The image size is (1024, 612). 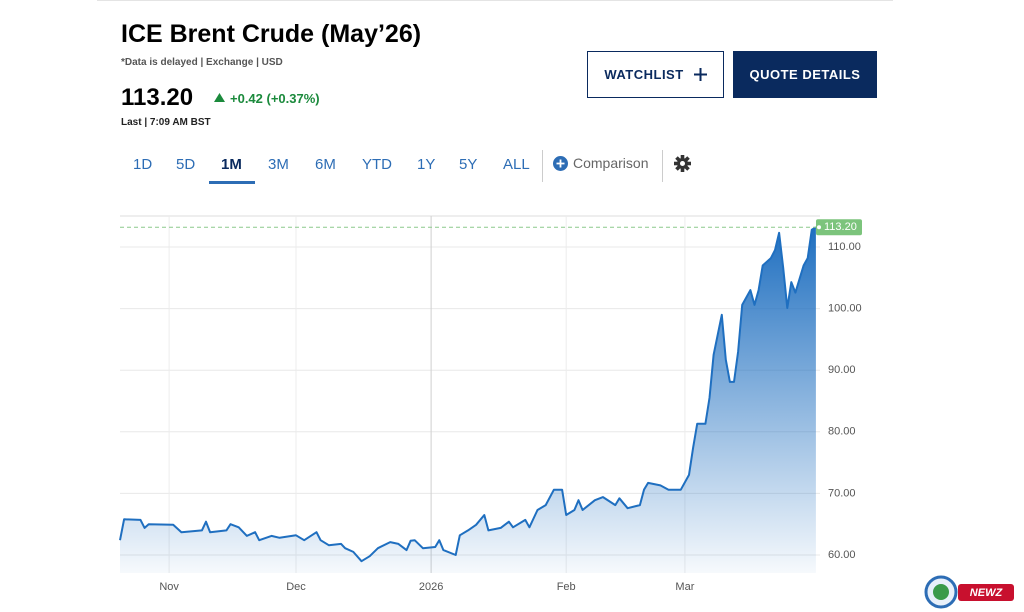 What do you see at coordinates (271, 34) in the screenshot?
I see `title: ICE Brent Crude (May’26)` at bounding box center [271, 34].